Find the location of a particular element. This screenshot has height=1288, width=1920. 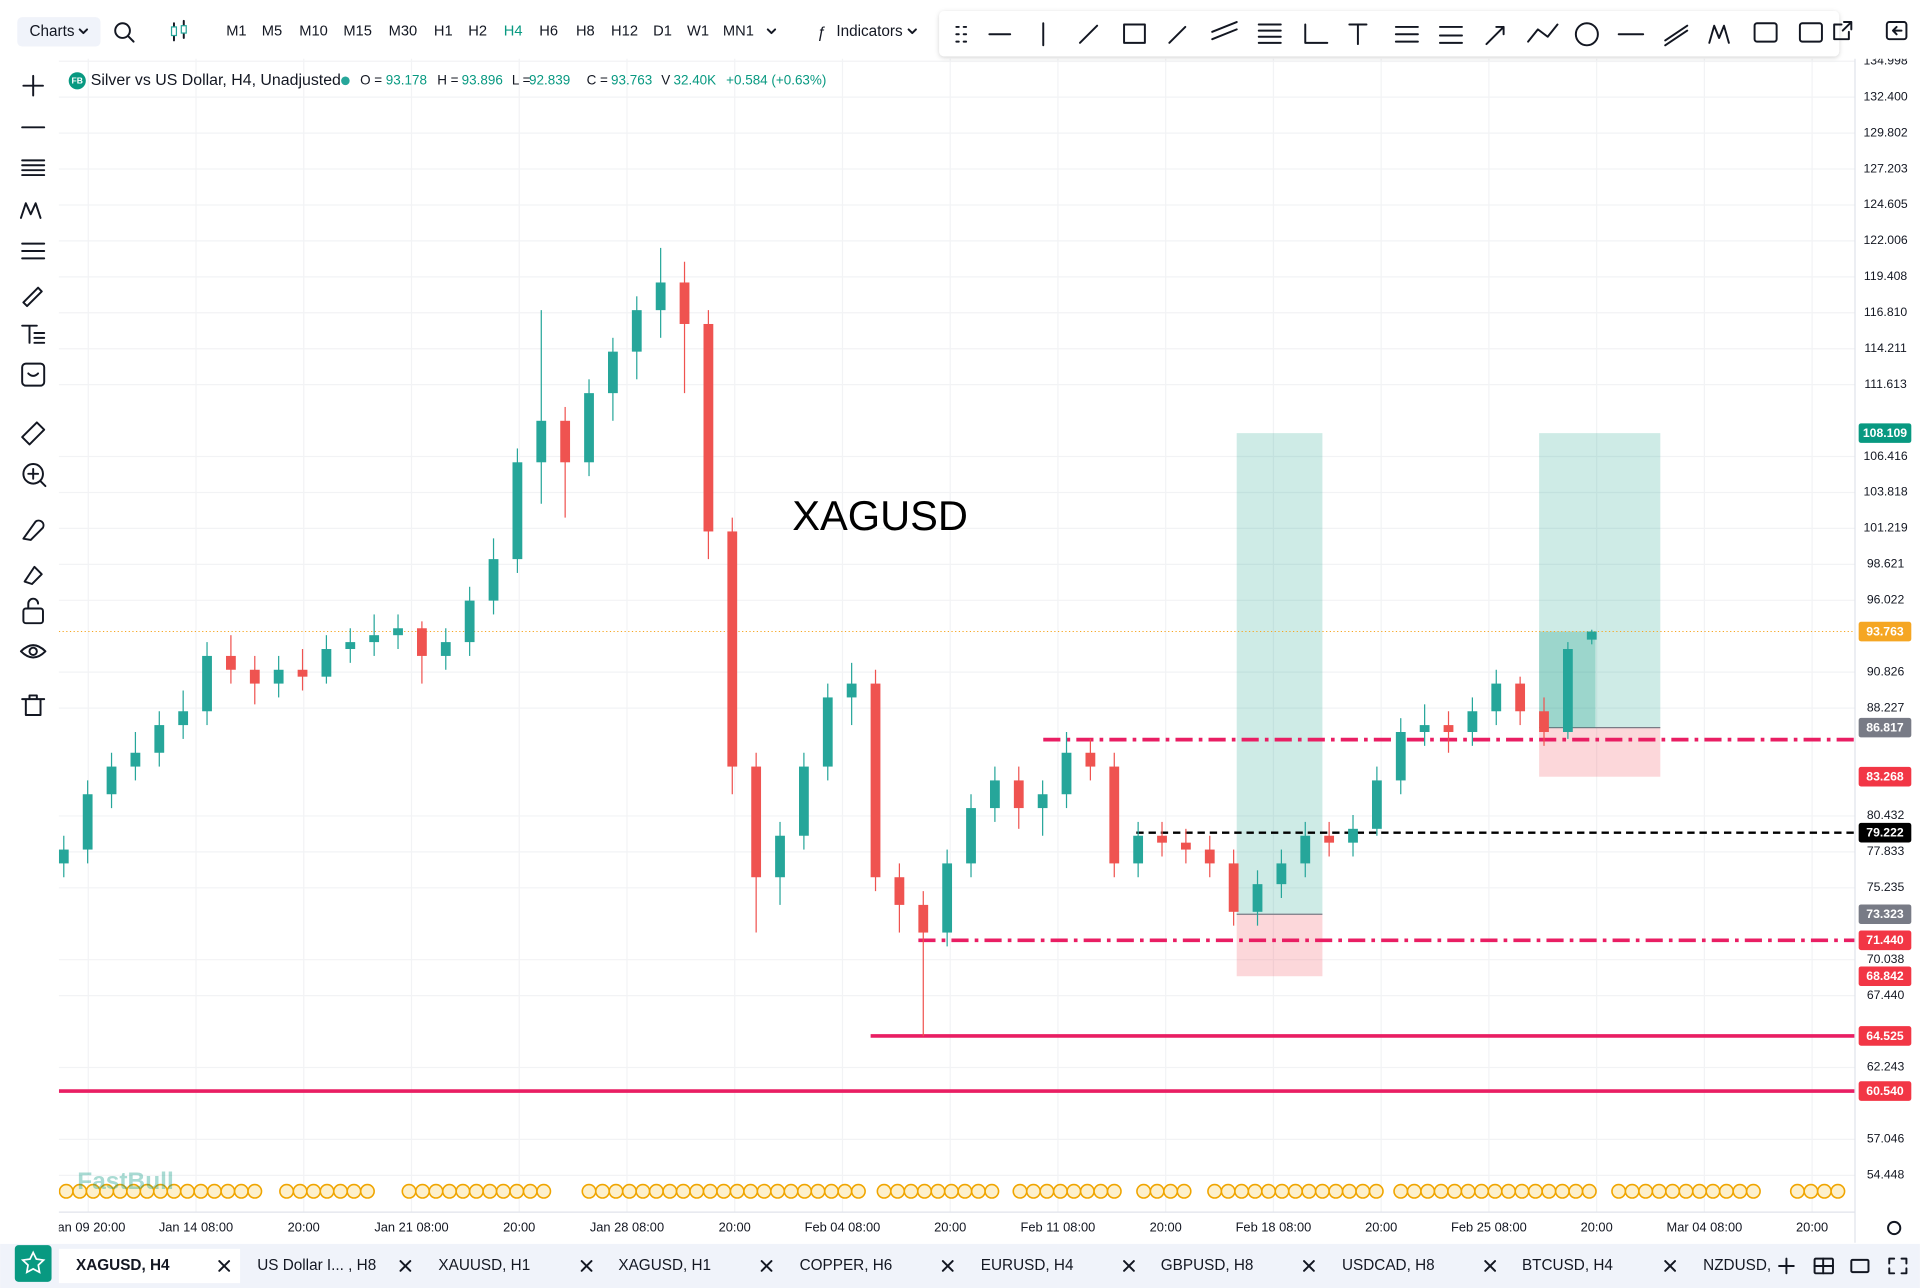

settings-icon is located at coordinates (1894, 1228).